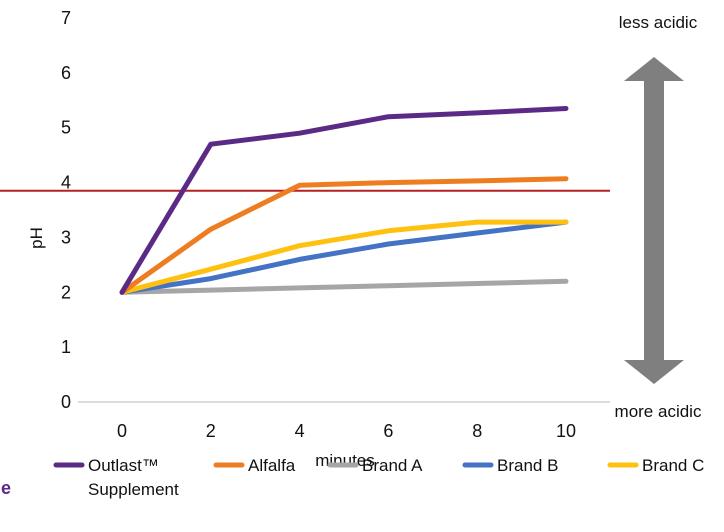  What do you see at coordinates (123, 465) in the screenshot?
I see `legend-label: Outlast™` at bounding box center [123, 465].